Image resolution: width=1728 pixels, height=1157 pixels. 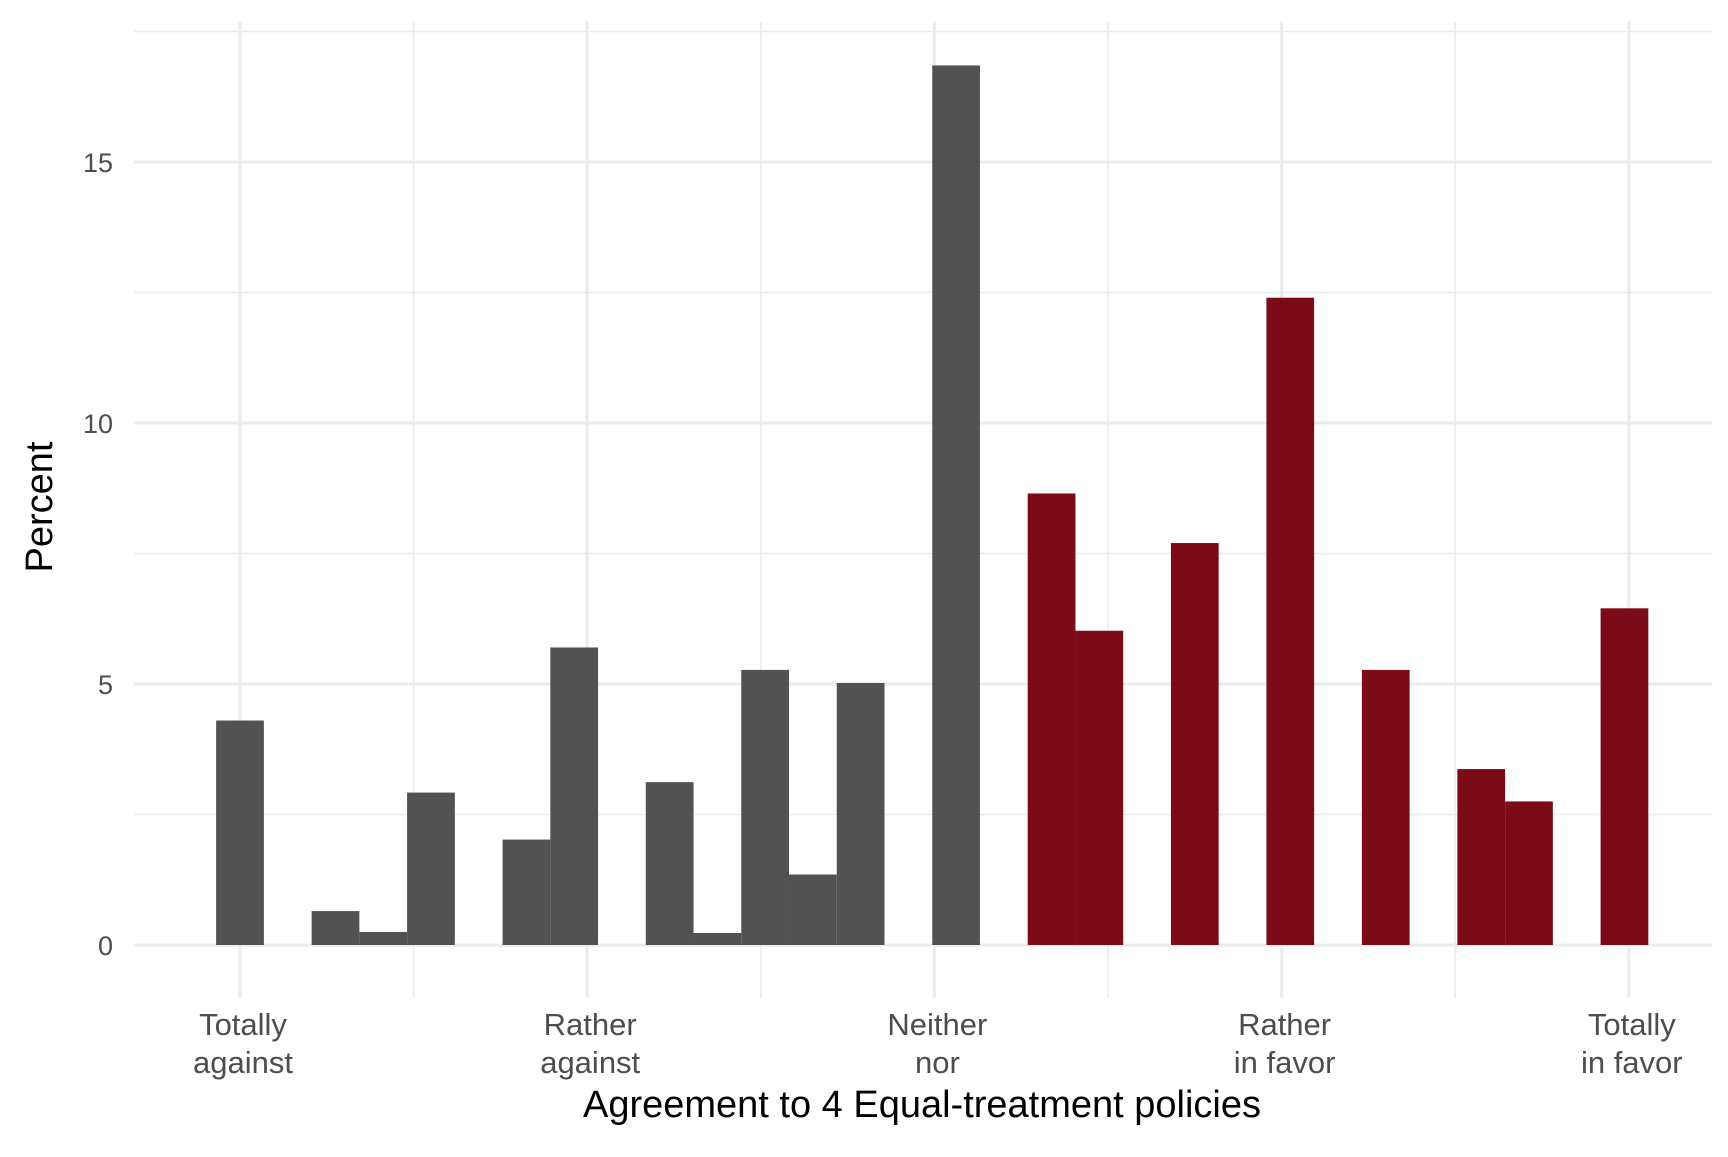 What do you see at coordinates (98, 163) in the screenshot?
I see `y-tick-label: 15` at bounding box center [98, 163].